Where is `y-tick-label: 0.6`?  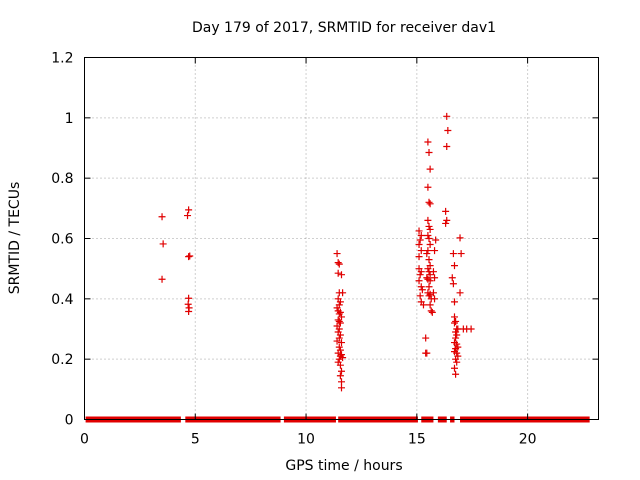
y-tick-label: 0.6 is located at coordinates (62, 240).